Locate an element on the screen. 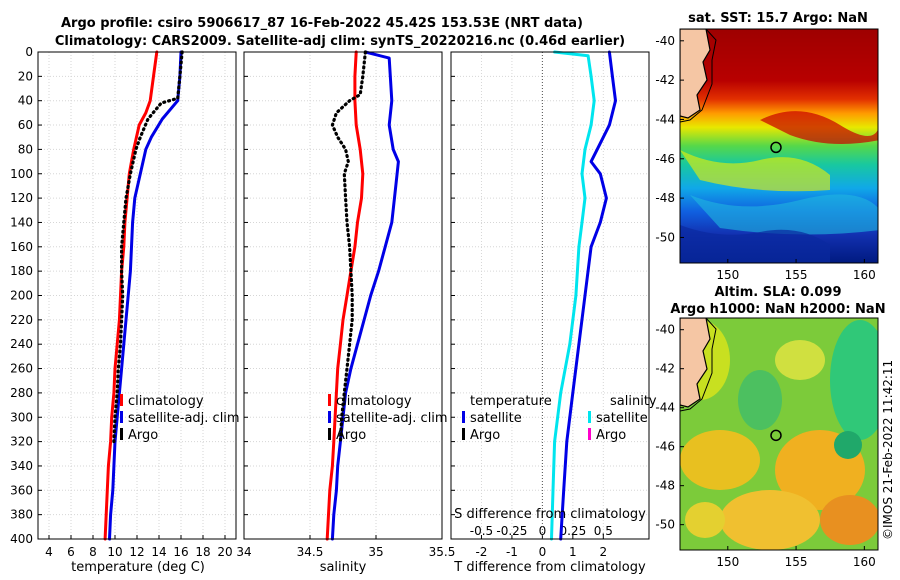 The width and height of the screenshot is (900, 580). sla-map-axes: -40 -42 -44 -46 -48 -50 150 155 160 is located at coordinates (765, 446).